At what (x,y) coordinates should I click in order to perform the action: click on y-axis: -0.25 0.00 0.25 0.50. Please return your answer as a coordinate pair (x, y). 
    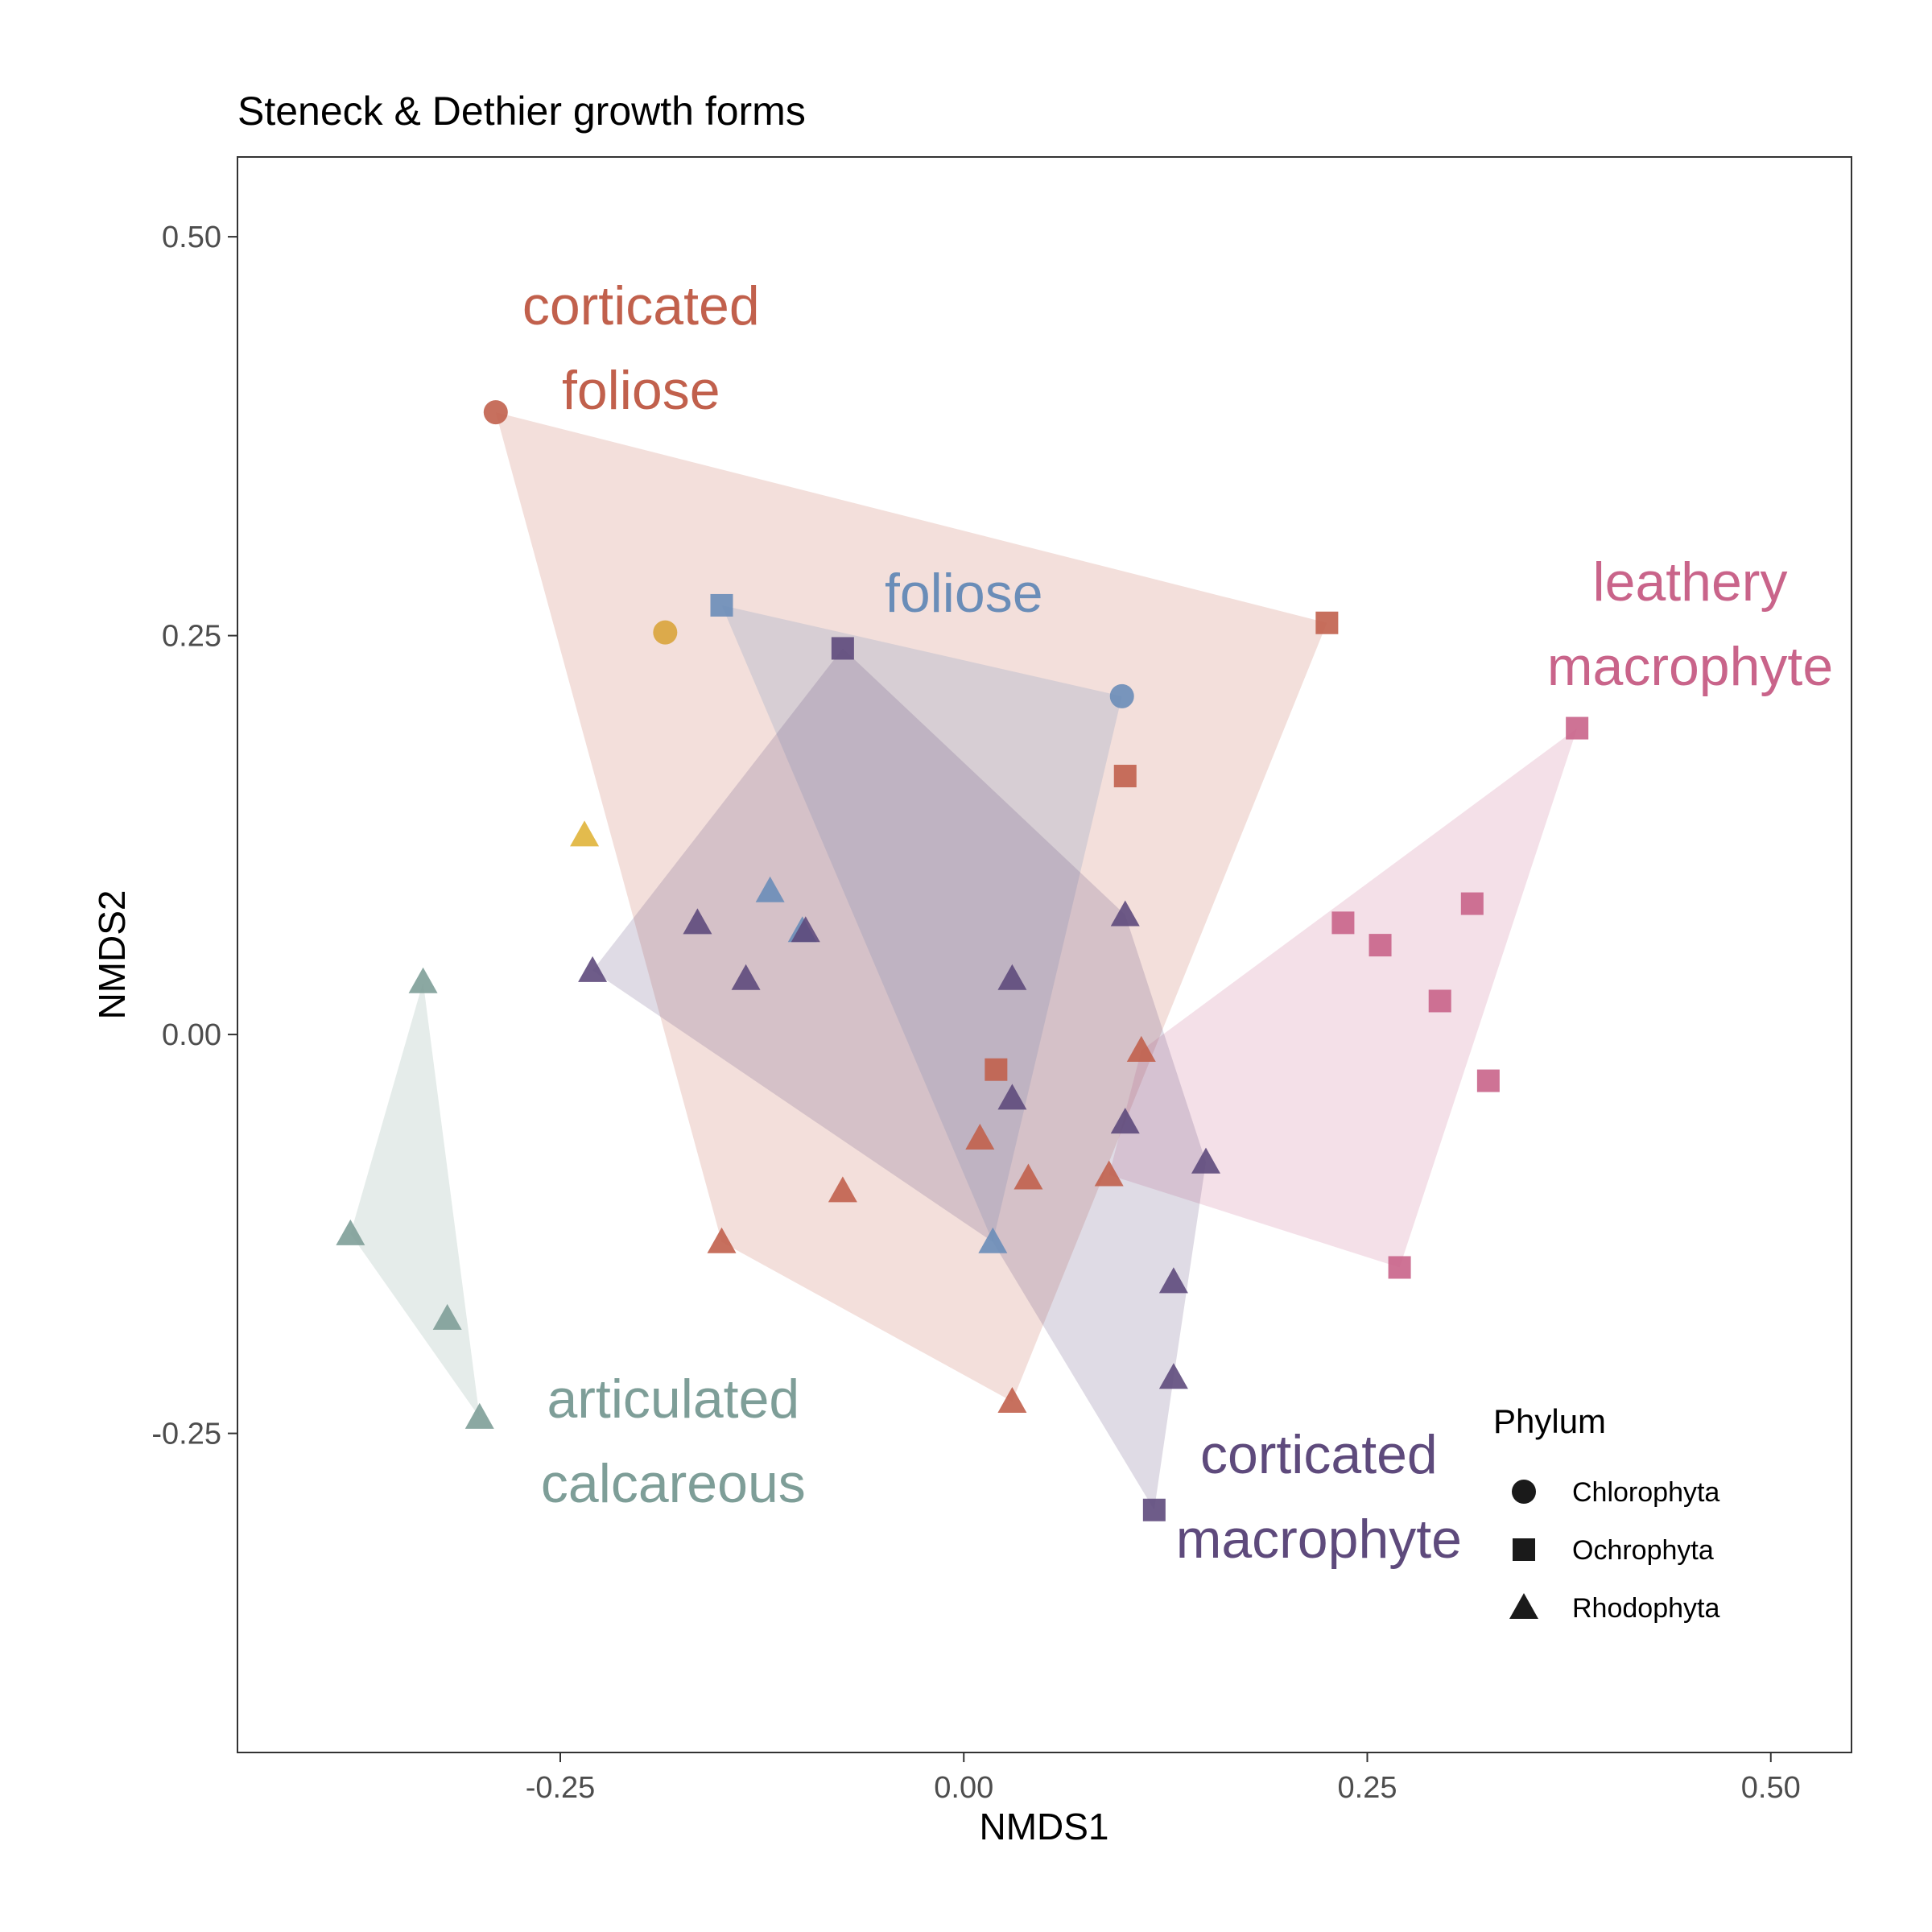
    Looking at the image, I should click on (194, 836).